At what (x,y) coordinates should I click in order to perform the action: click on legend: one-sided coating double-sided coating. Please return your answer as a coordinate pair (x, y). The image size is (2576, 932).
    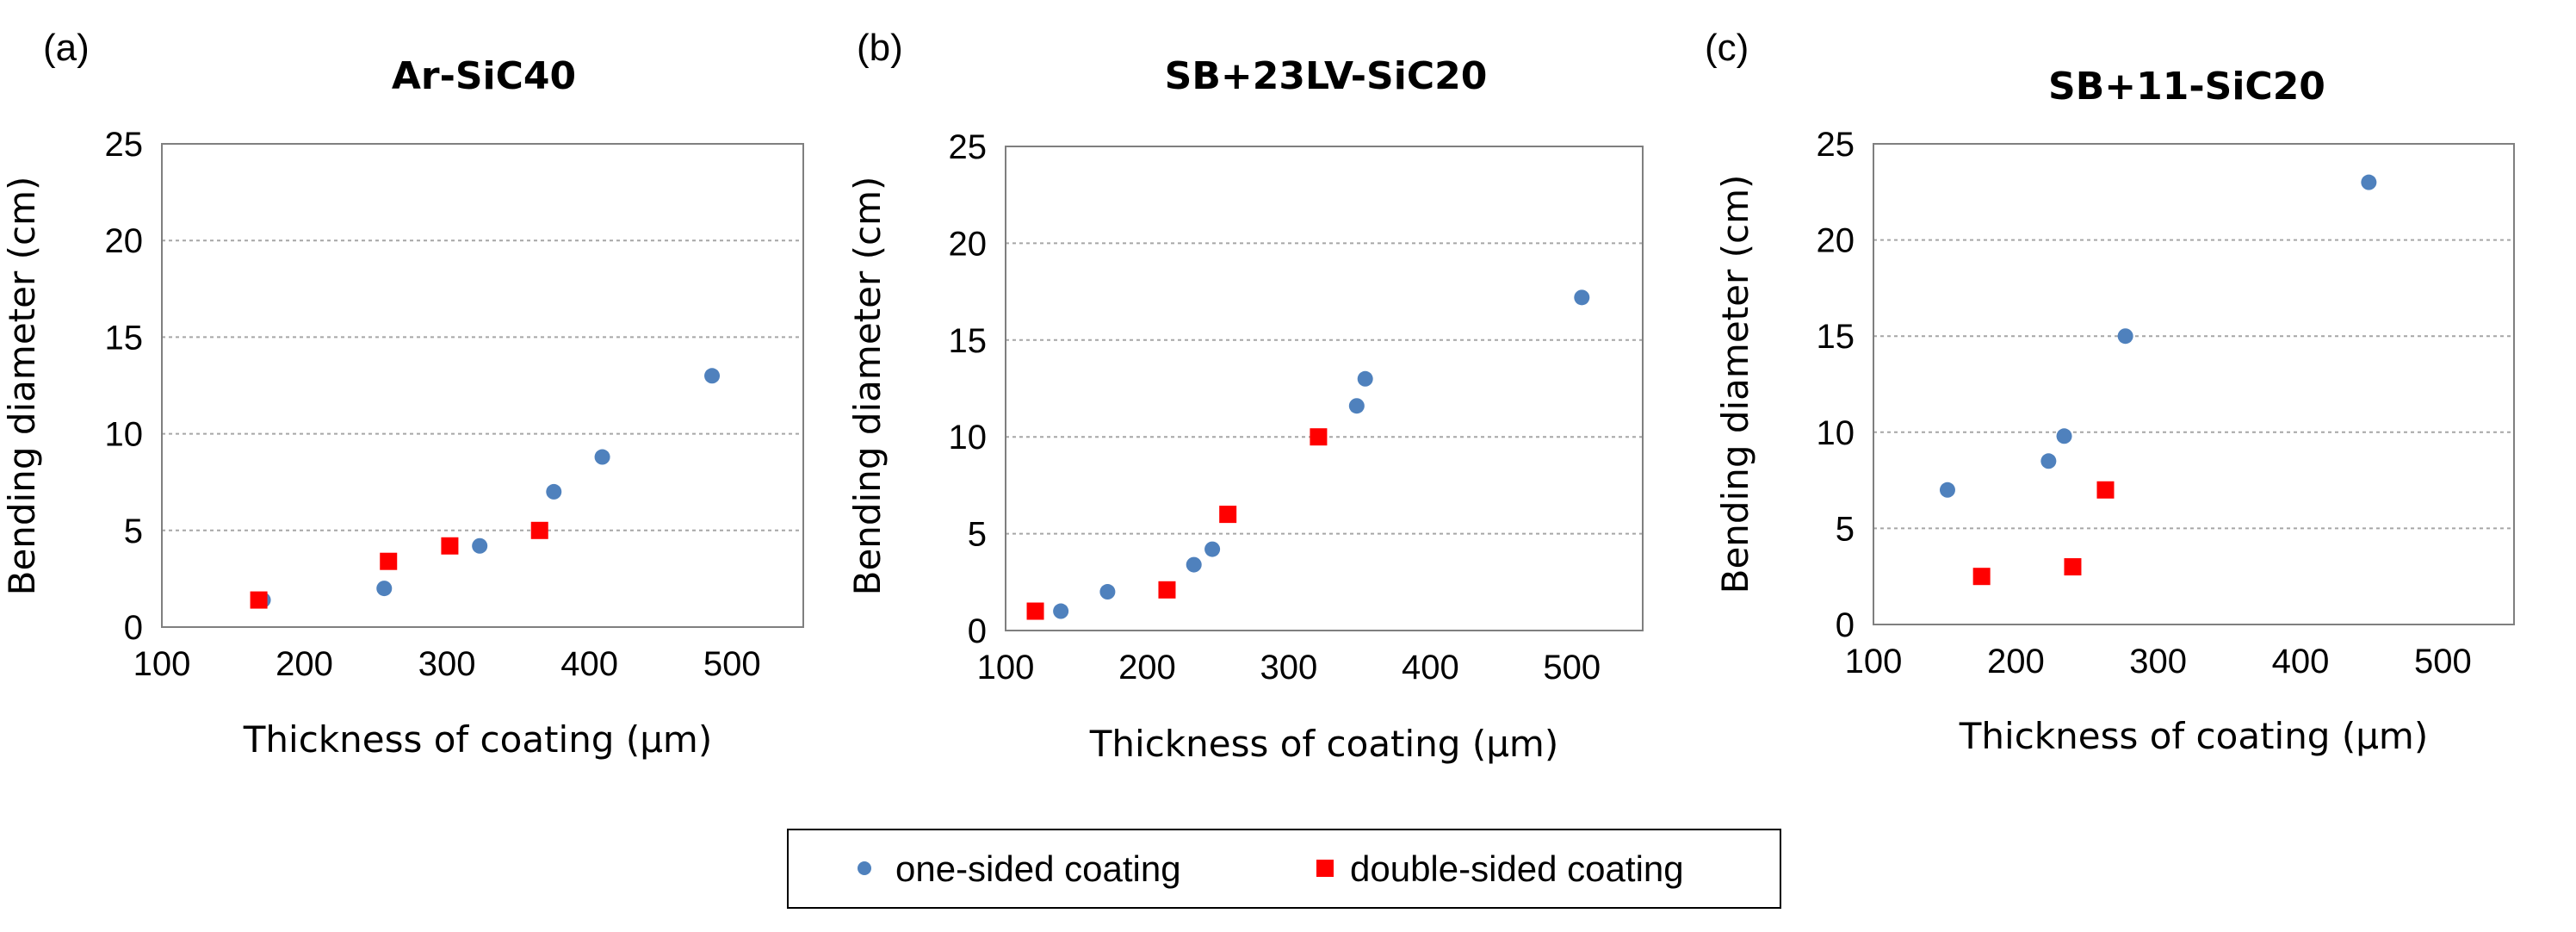
    Looking at the image, I should click on (1284, 869).